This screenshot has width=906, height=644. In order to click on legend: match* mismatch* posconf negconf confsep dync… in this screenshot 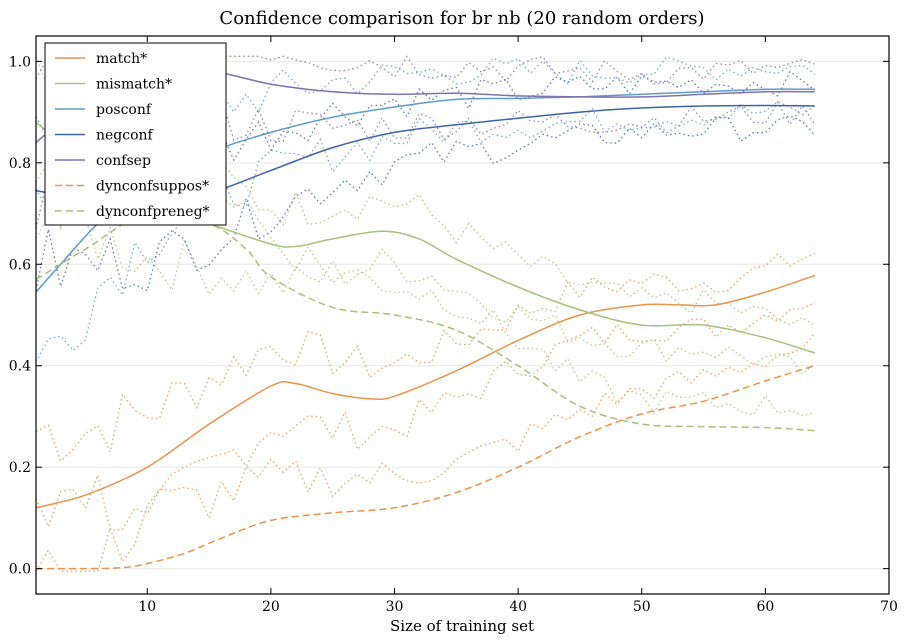, I will do `click(135, 134)`.